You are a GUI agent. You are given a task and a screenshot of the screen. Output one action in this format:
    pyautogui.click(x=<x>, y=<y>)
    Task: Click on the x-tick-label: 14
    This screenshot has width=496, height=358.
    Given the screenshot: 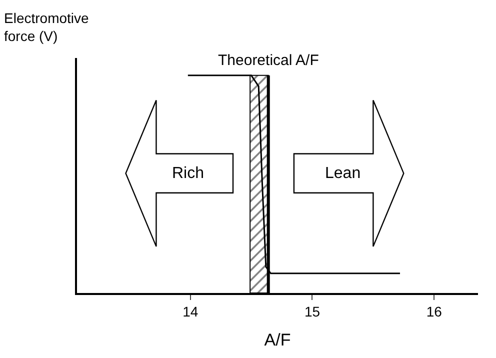 What is the action you would take?
    pyautogui.click(x=190, y=312)
    